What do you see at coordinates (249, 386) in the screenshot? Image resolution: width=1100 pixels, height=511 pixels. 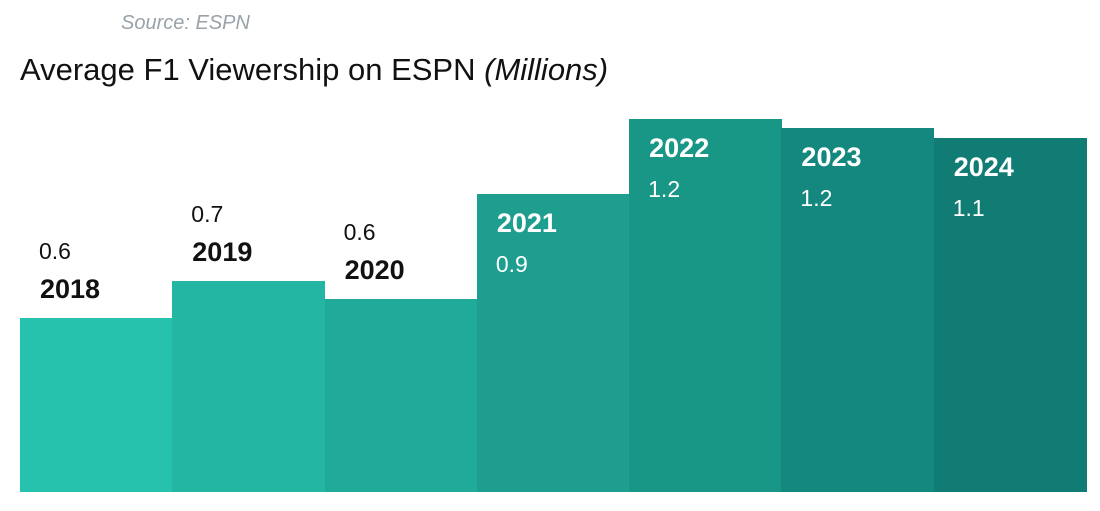 I see `bar-2019` at bounding box center [249, 386].